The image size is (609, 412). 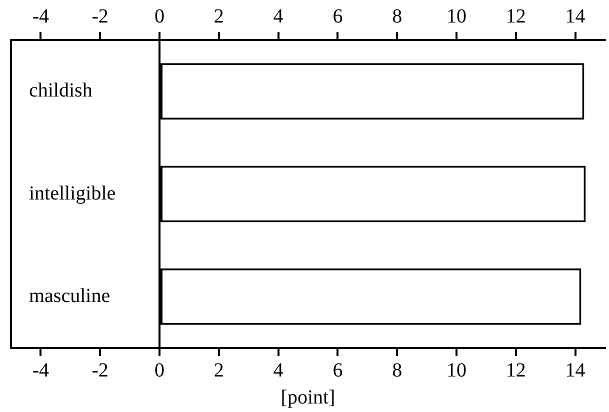 I want to click on y-tick-label: masculine, so click(x=69, y=295).